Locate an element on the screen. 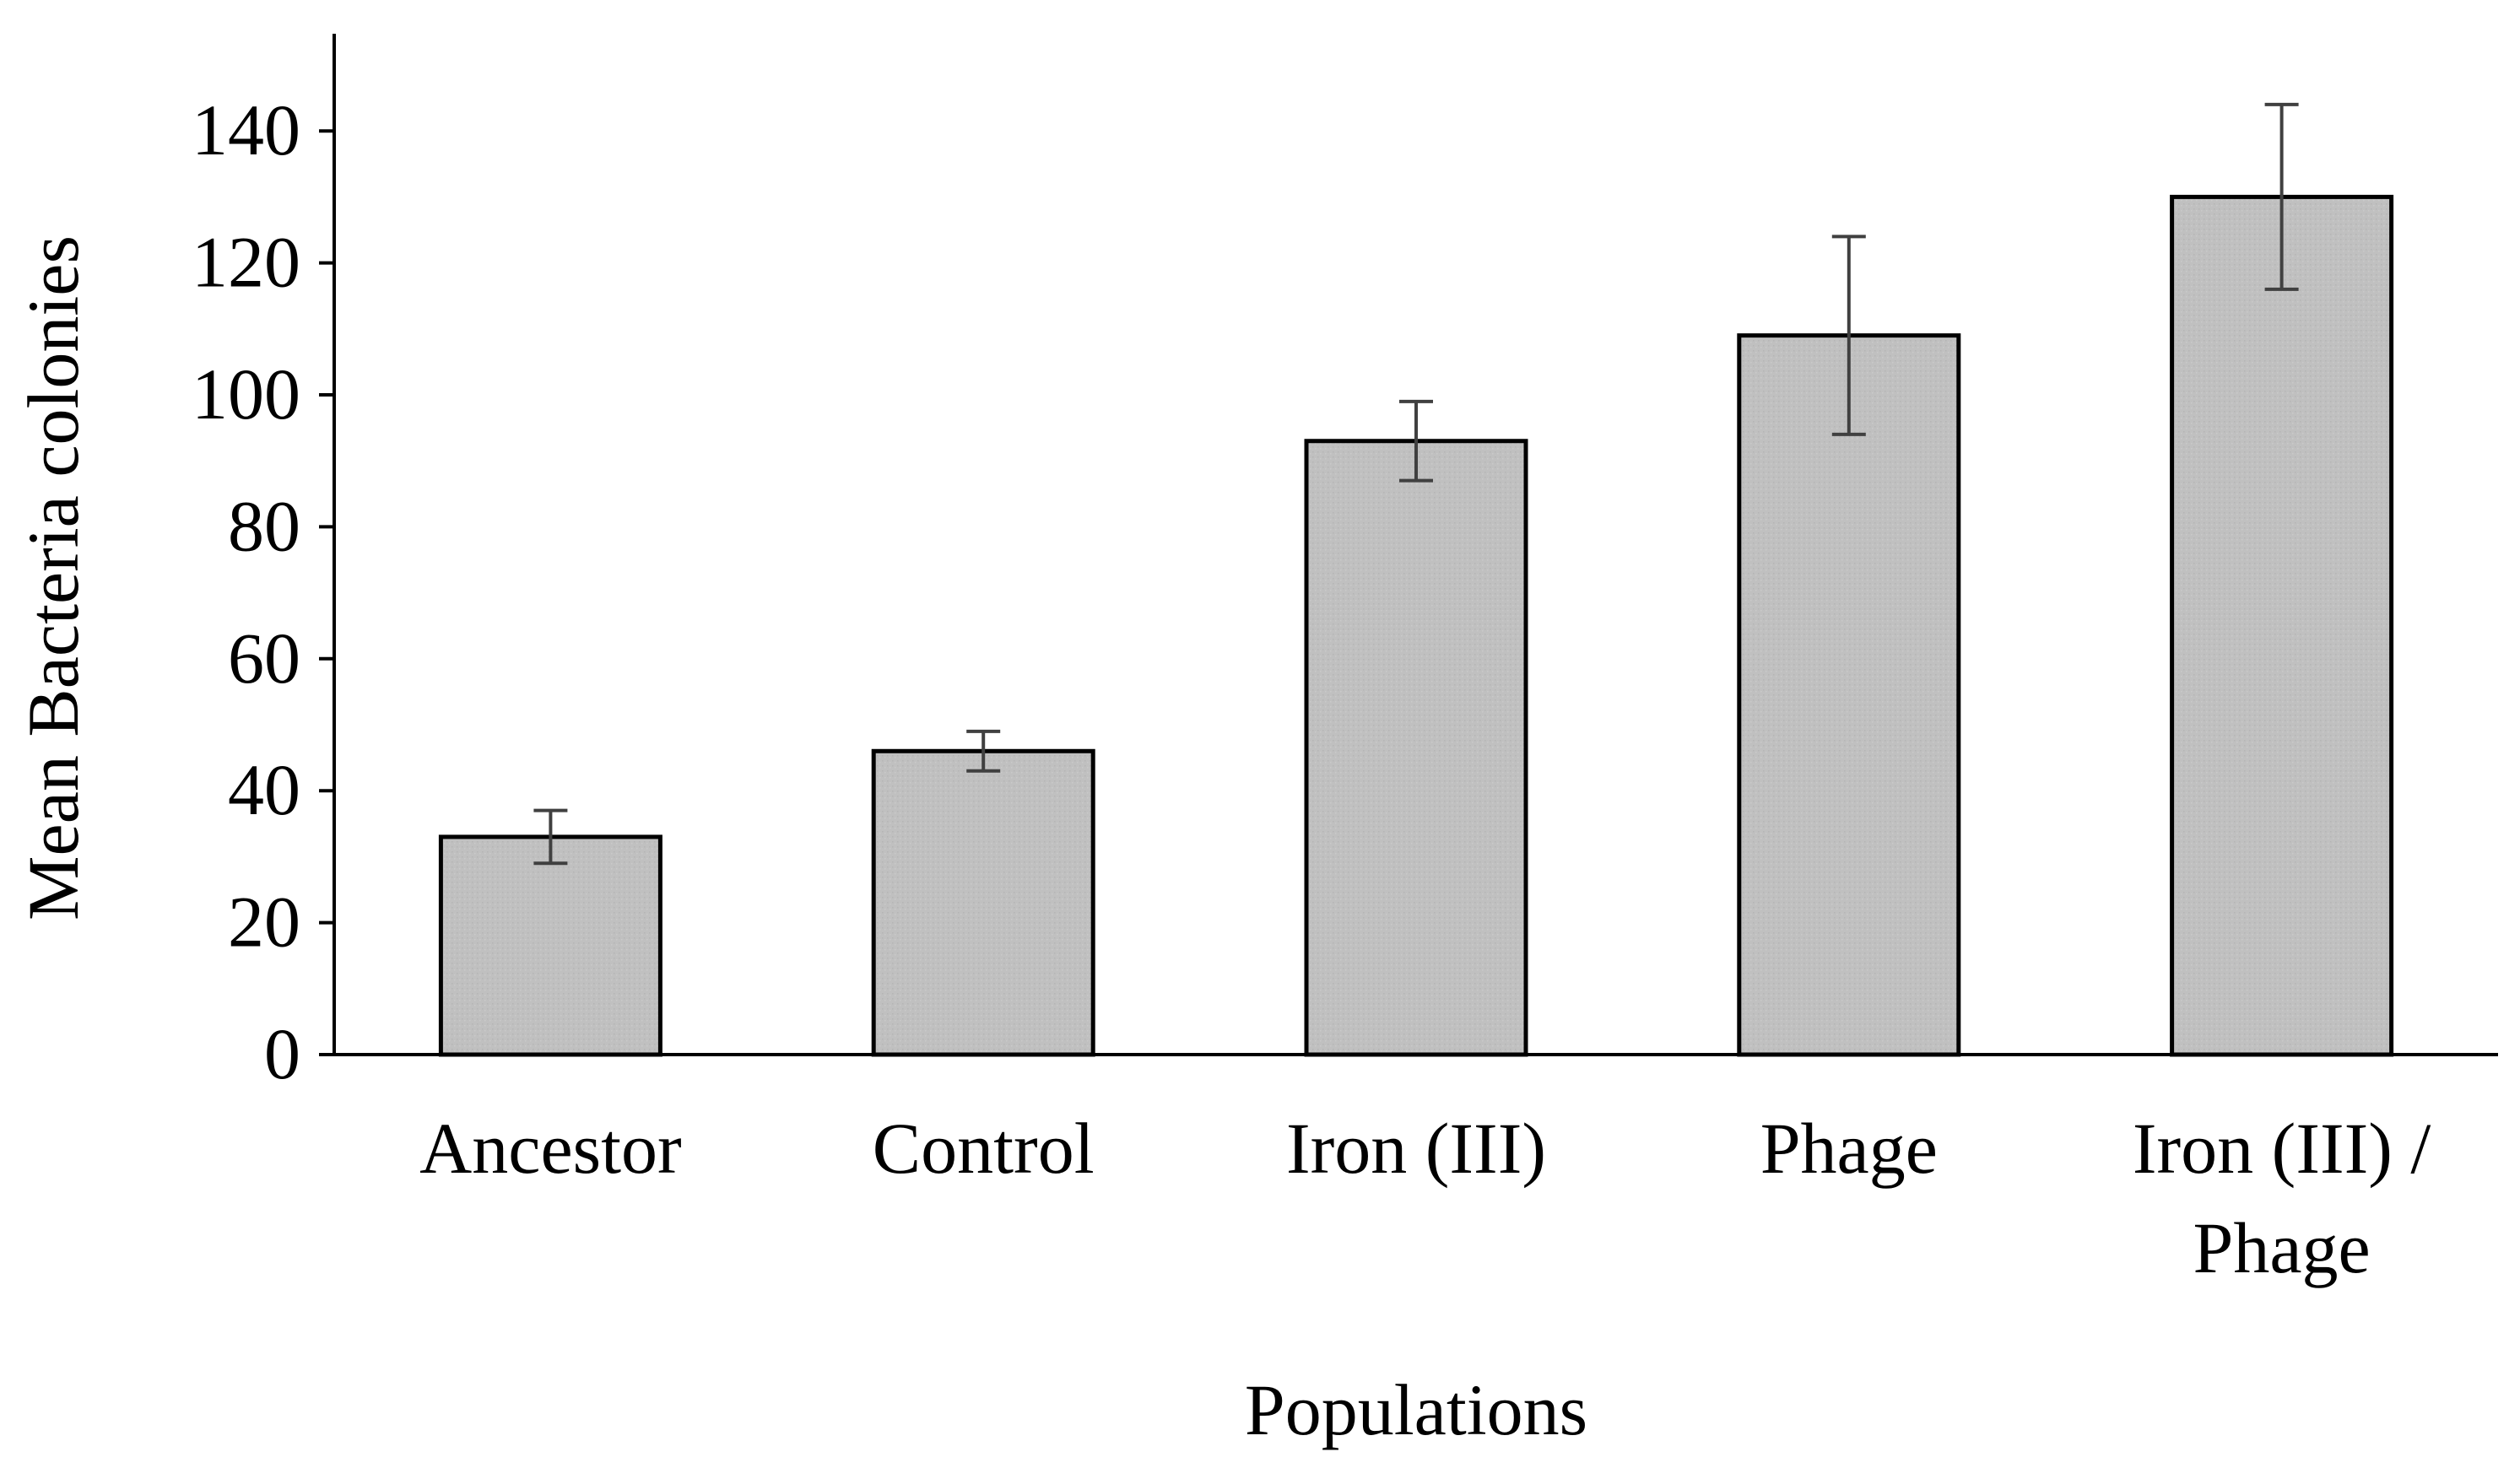  y-tick-label: 100 is located at coordinates (246, 394).